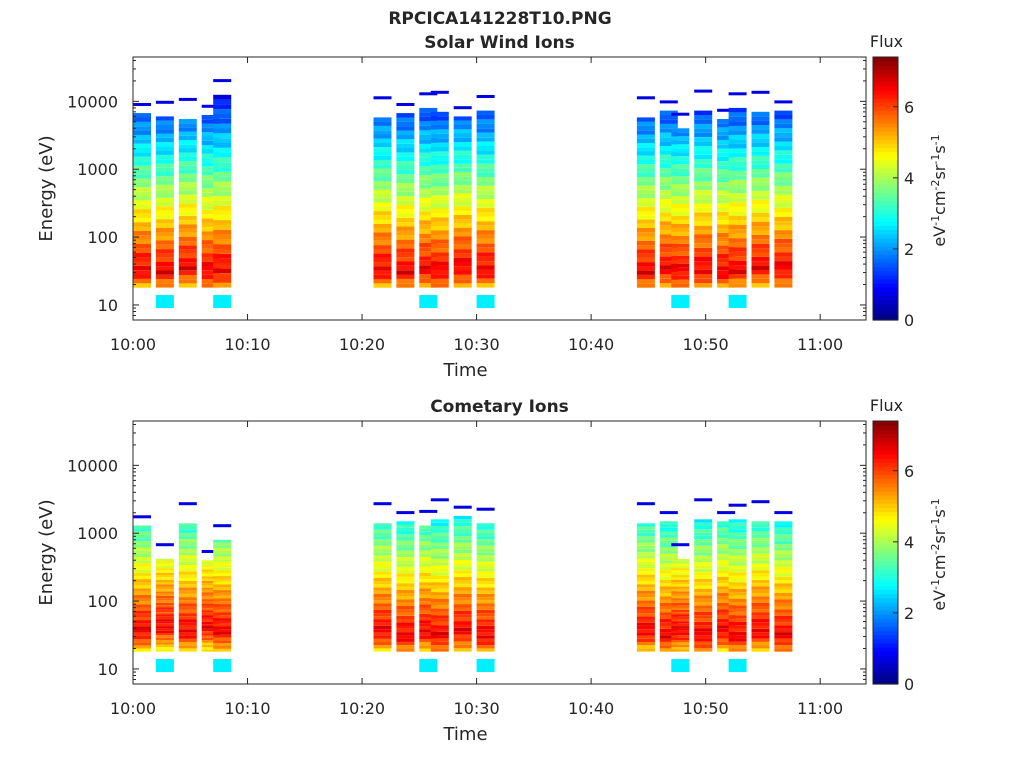  What do you see at coordinates (939, 190) in the screenshot?
I see `colorbar-unit-label: eV-1cm-2sr-1s-1` at bounding box center [939, 190].